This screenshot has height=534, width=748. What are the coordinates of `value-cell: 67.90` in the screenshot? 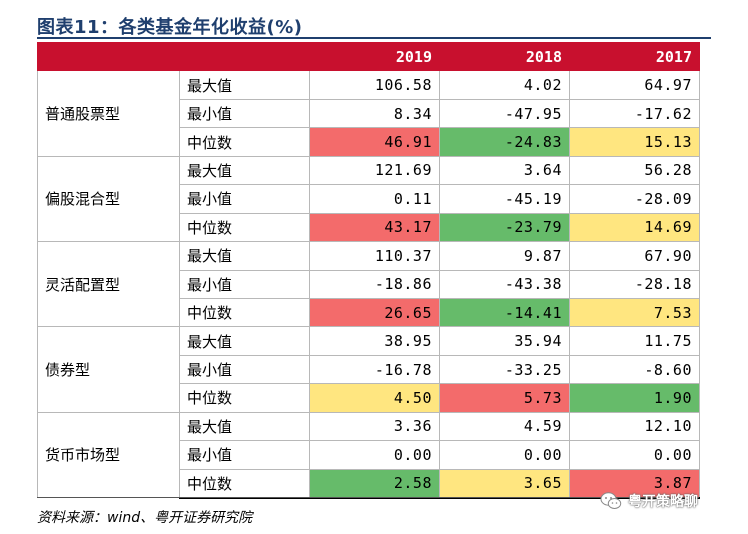 It's located at (634, 256).